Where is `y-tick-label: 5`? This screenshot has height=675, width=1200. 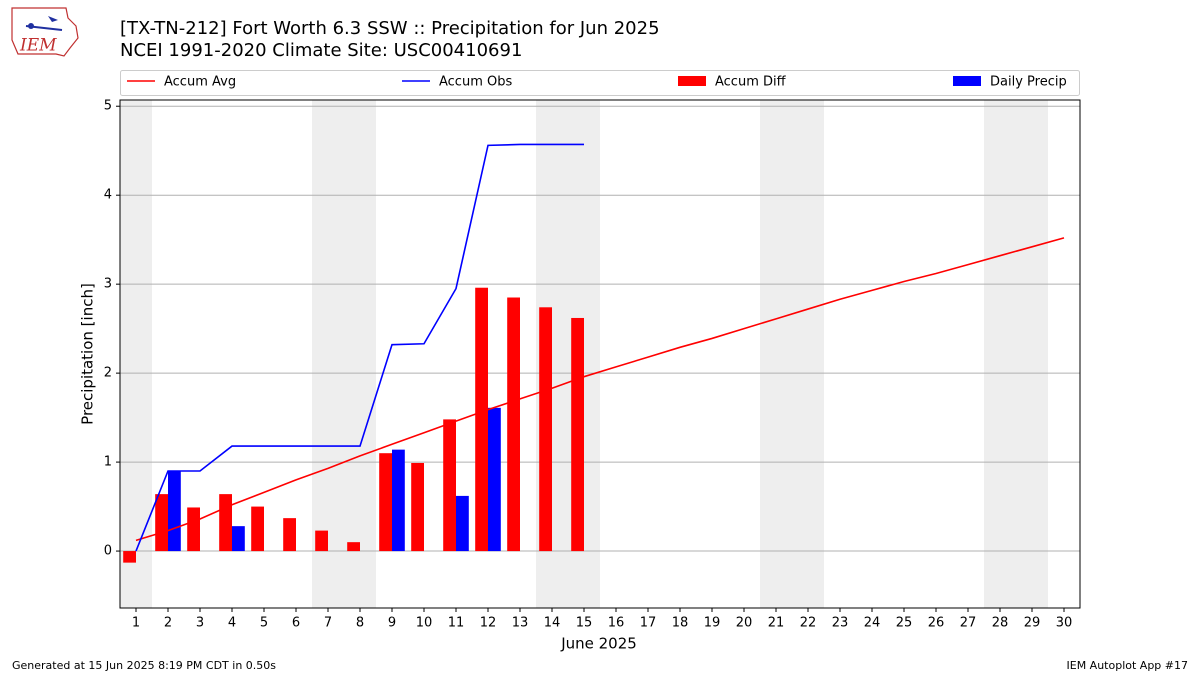
y-tick-label: 5 is located at coordinates (108, 106).